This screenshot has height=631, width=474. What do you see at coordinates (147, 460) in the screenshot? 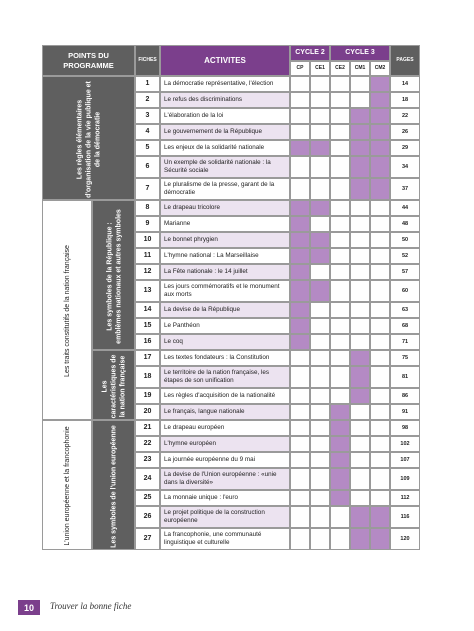
I see `fiche-number: 23` at bounding box center [147, 460].